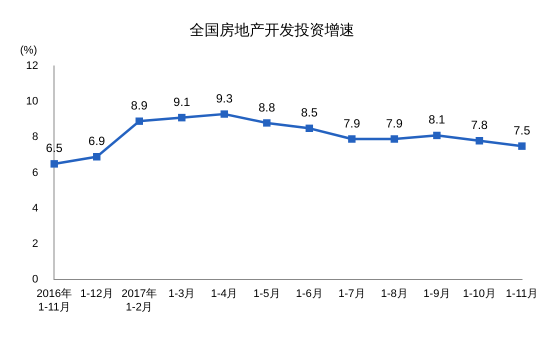 This screenshot has height=340, width=554. What do you see at coordinates (97, 141) in the screenshot?
I see `data-label: 6.9` at bounding box center [97, 141].